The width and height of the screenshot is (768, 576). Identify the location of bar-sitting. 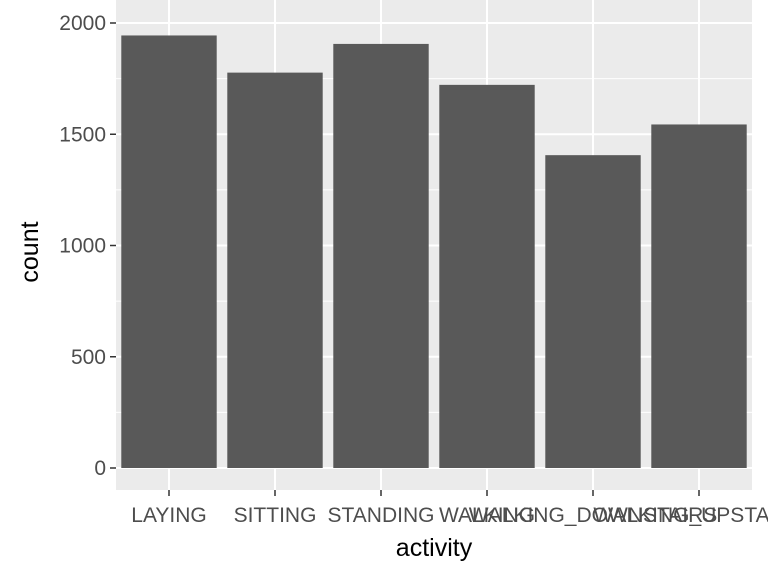
(275, 270).